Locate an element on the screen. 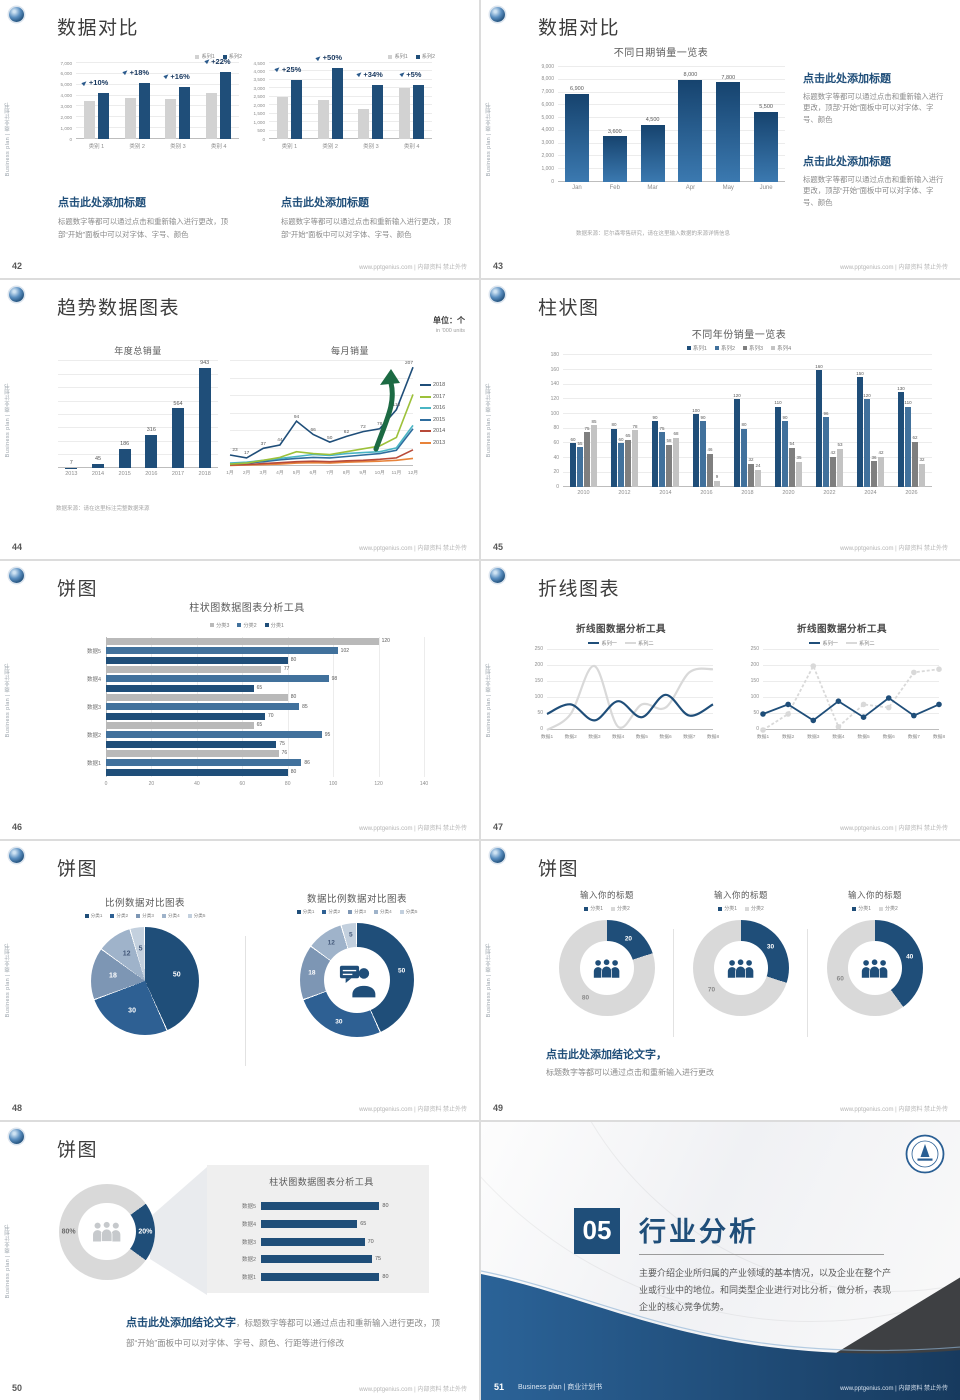 The width and height of the screenshot is (960, 1400). blue-wave-band is located at coordinates (720, 1335).